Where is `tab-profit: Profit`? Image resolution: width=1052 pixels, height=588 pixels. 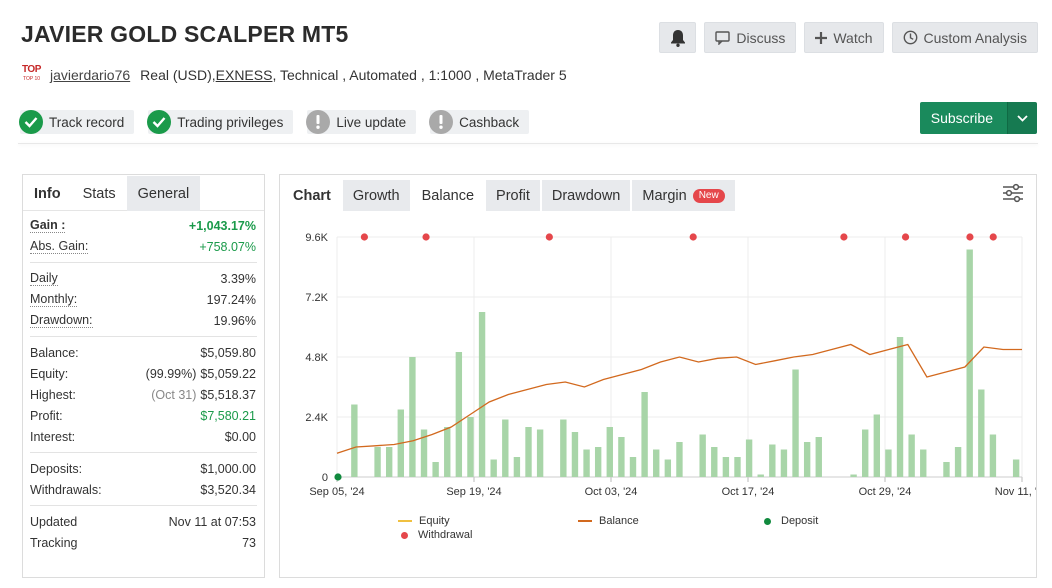
tab-profit: Profit is located at coordinates (513, 195).